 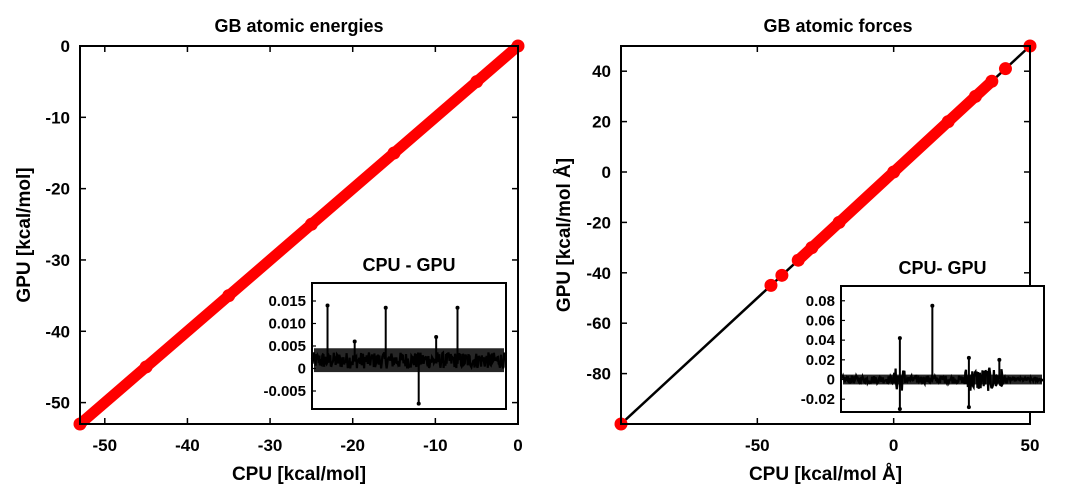 I want to click on y-axis-label: GPU [kcal/mol Å], so click(x=564, y=235).